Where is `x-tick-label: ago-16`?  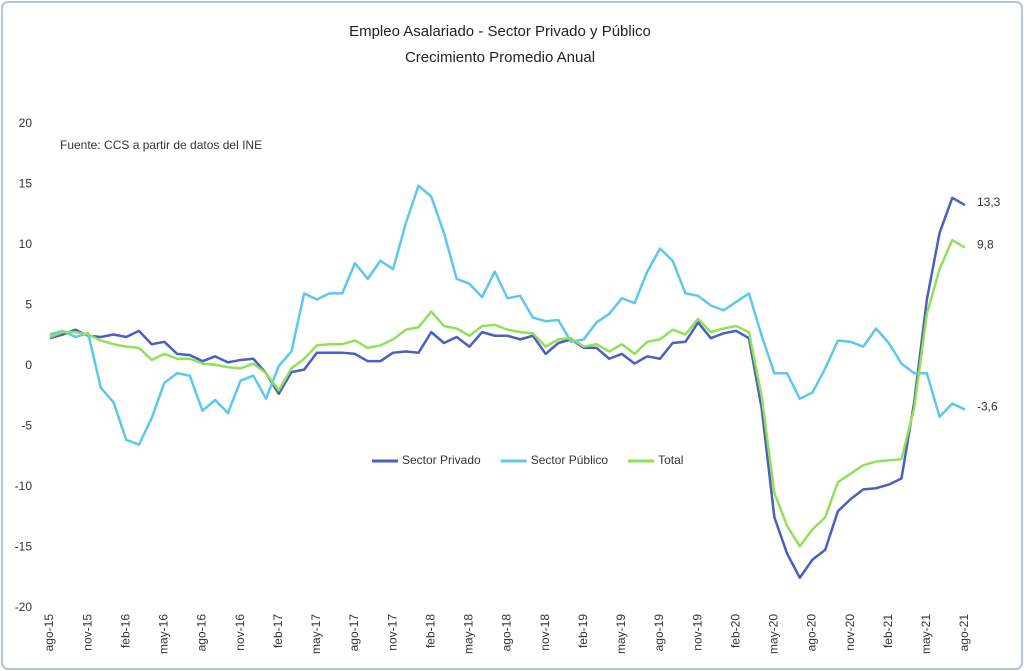 x-tick-label: ago-16 is located at coordinates (202, 633).